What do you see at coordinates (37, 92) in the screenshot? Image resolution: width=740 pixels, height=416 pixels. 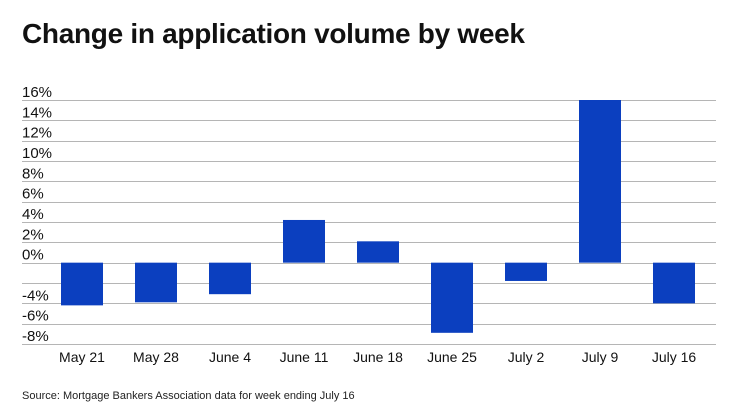 I see `y-tick-label: 16%` at bounding box center [37, 92].